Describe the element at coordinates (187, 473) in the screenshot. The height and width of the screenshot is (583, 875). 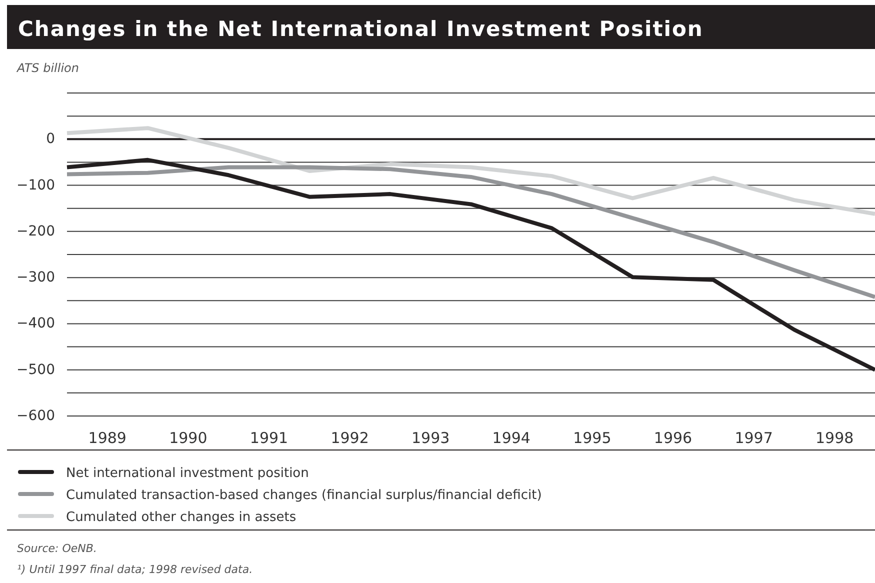
I see `legend-label: Net international investment position` at that location.